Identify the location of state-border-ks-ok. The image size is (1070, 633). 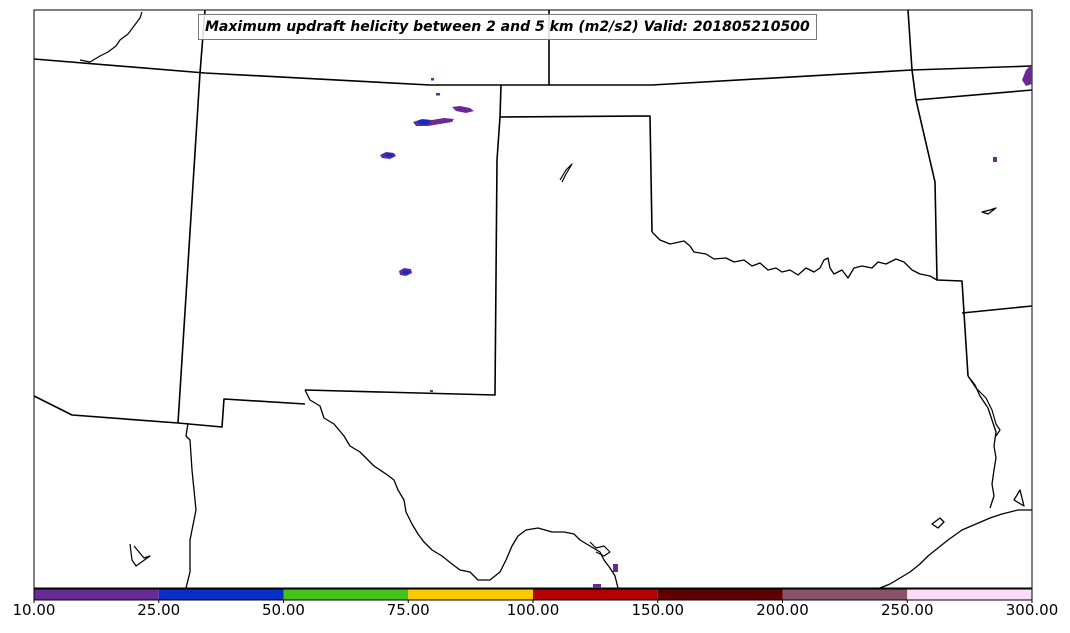
(576, 174).